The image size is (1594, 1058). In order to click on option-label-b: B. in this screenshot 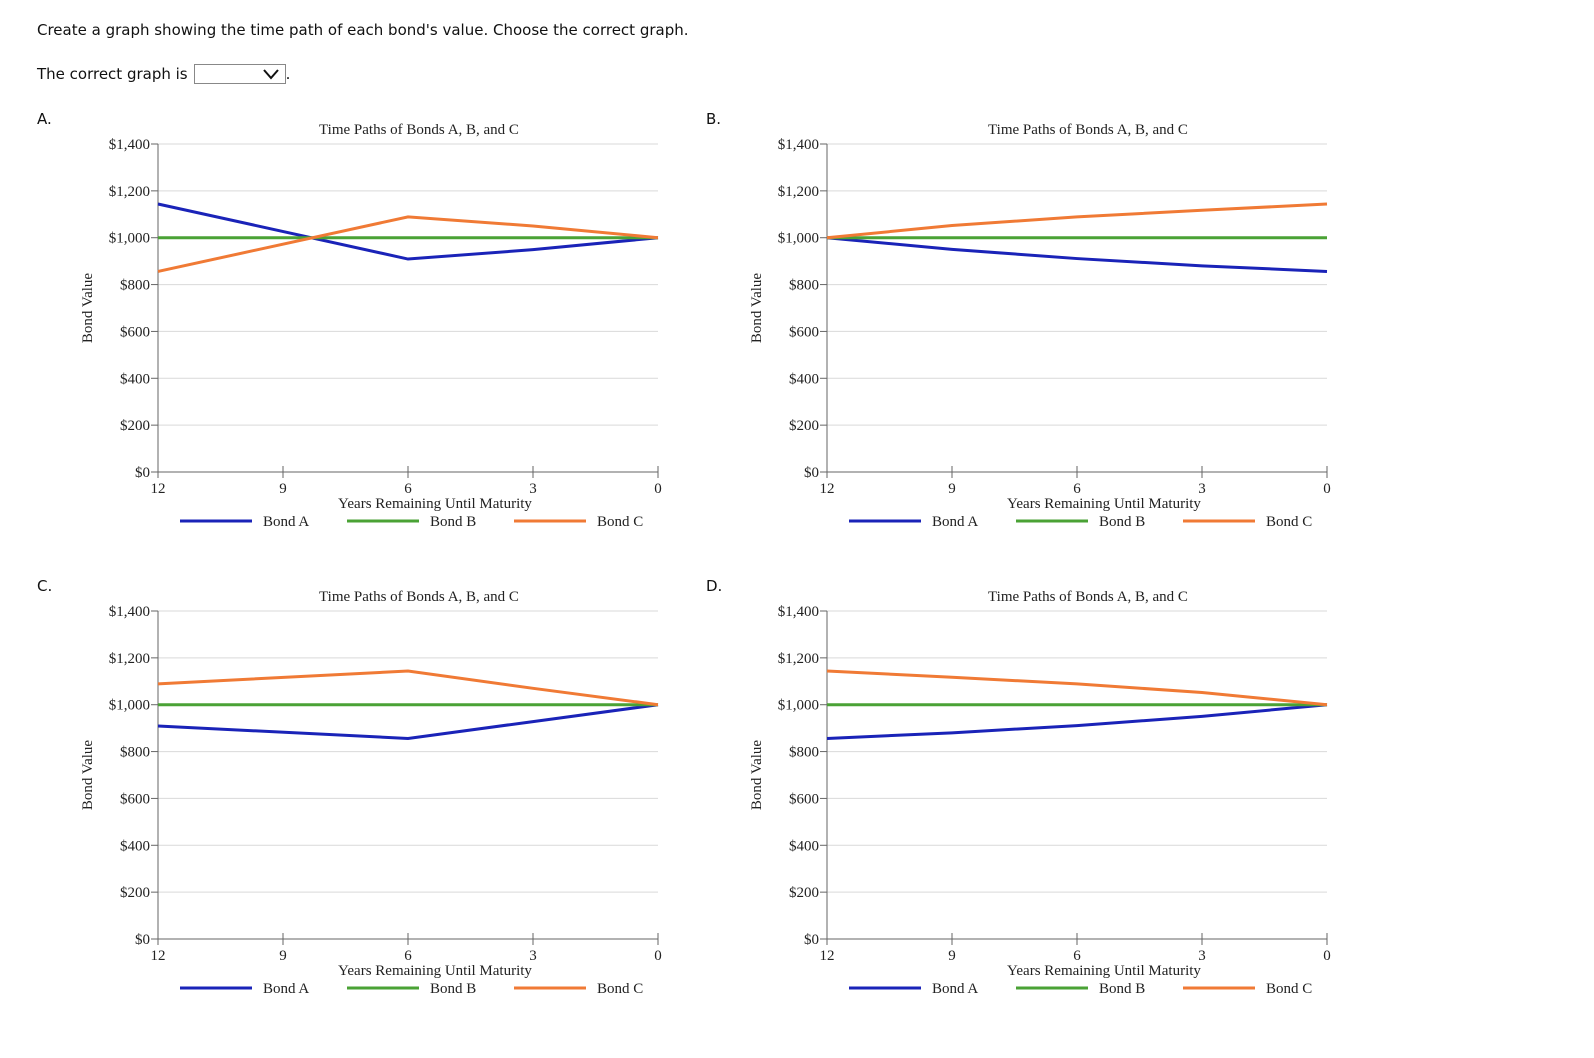, I will do `click(714, 119)`.